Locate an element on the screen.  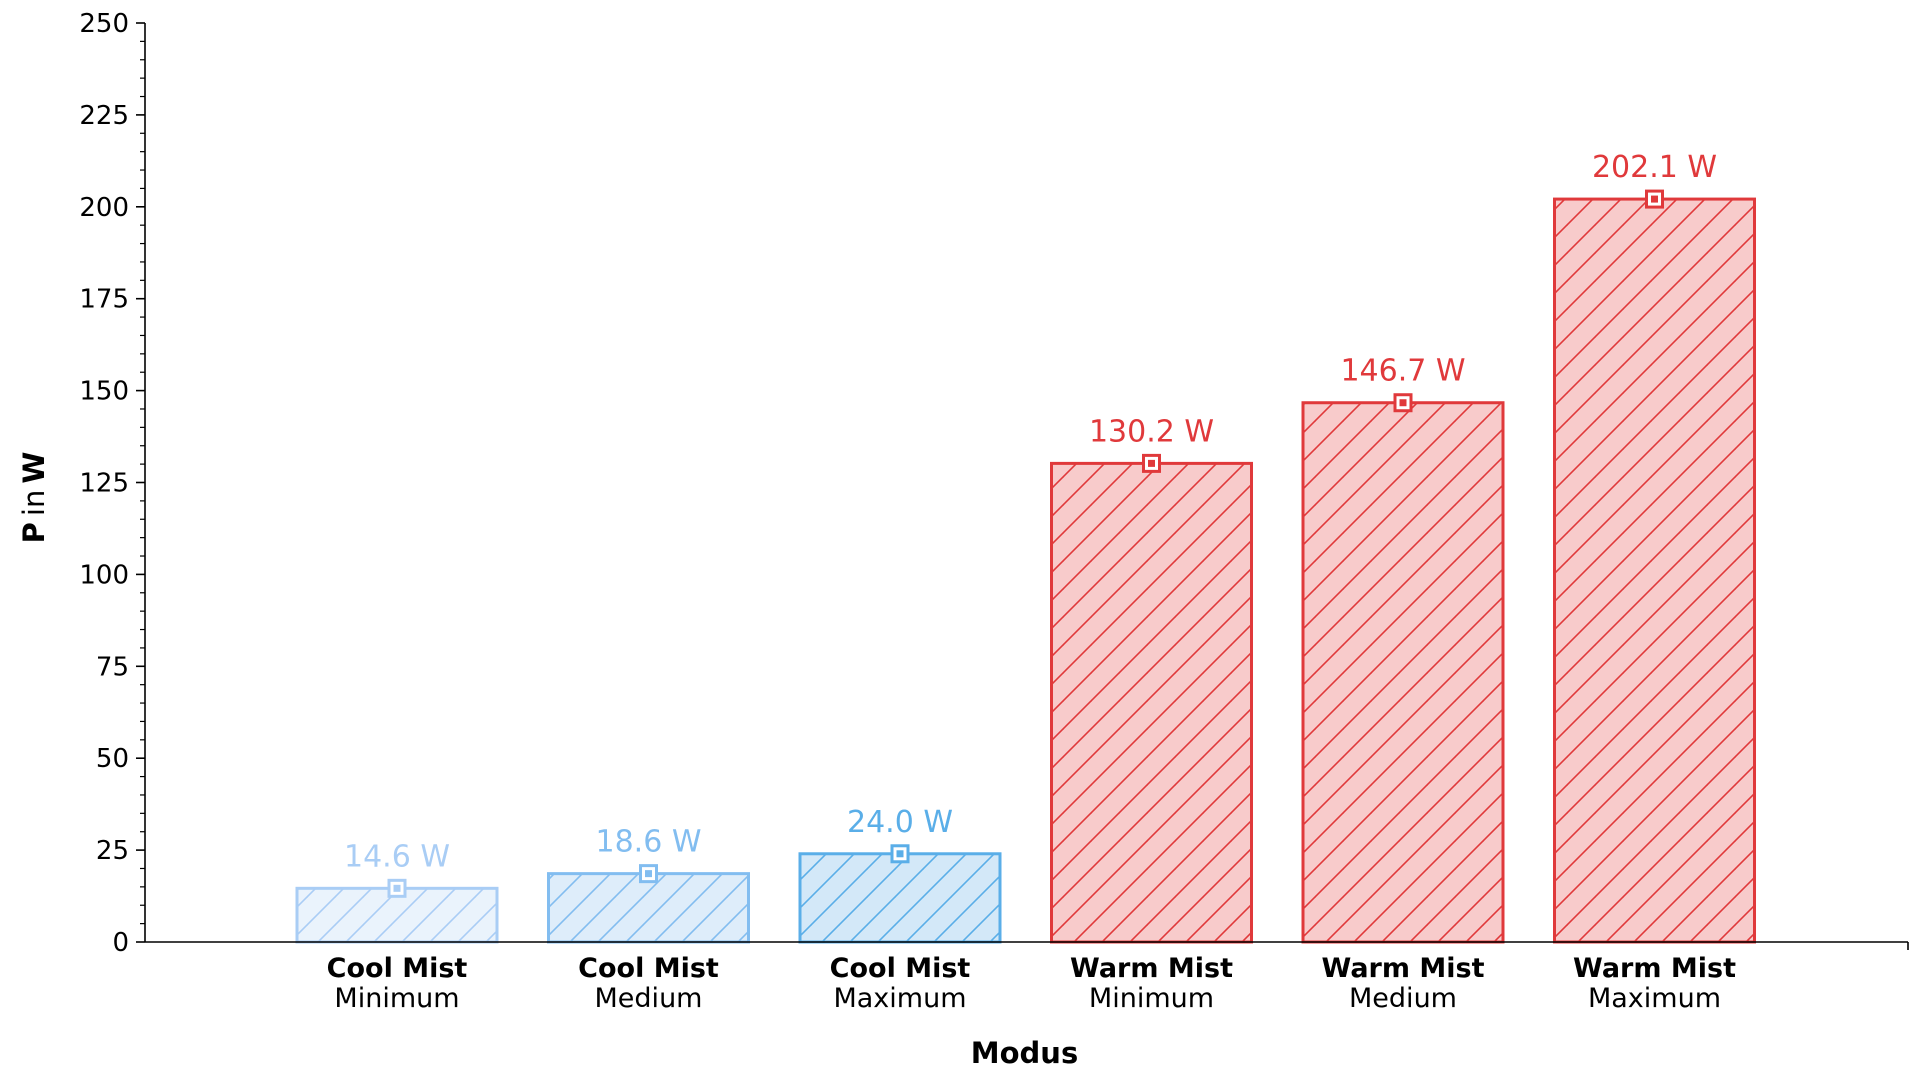
value-label: 14.6 W is located at coordinates (397, 856).